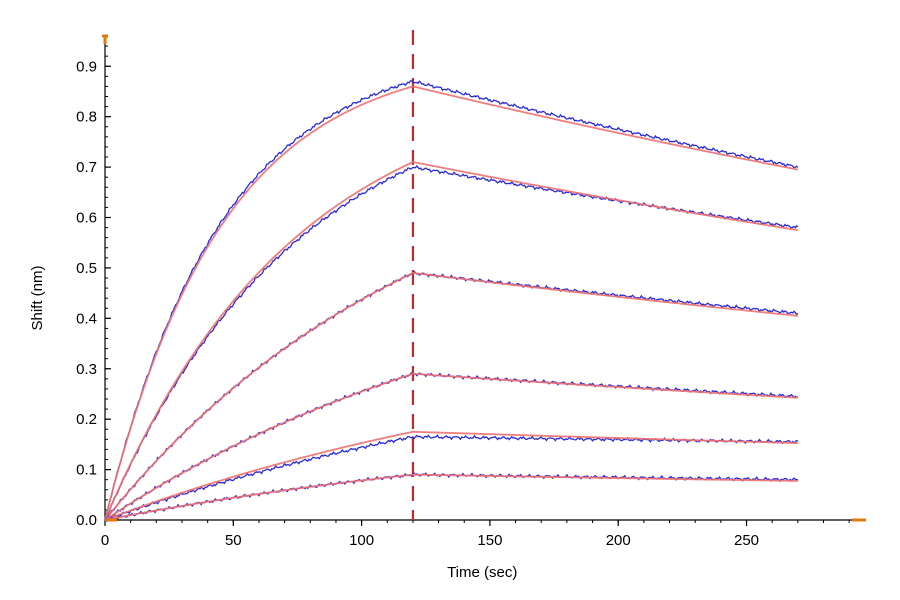  Describe the element at coordinates (86, 117) in the screenshot. I see `y-tick-label: 0.8` at that location.